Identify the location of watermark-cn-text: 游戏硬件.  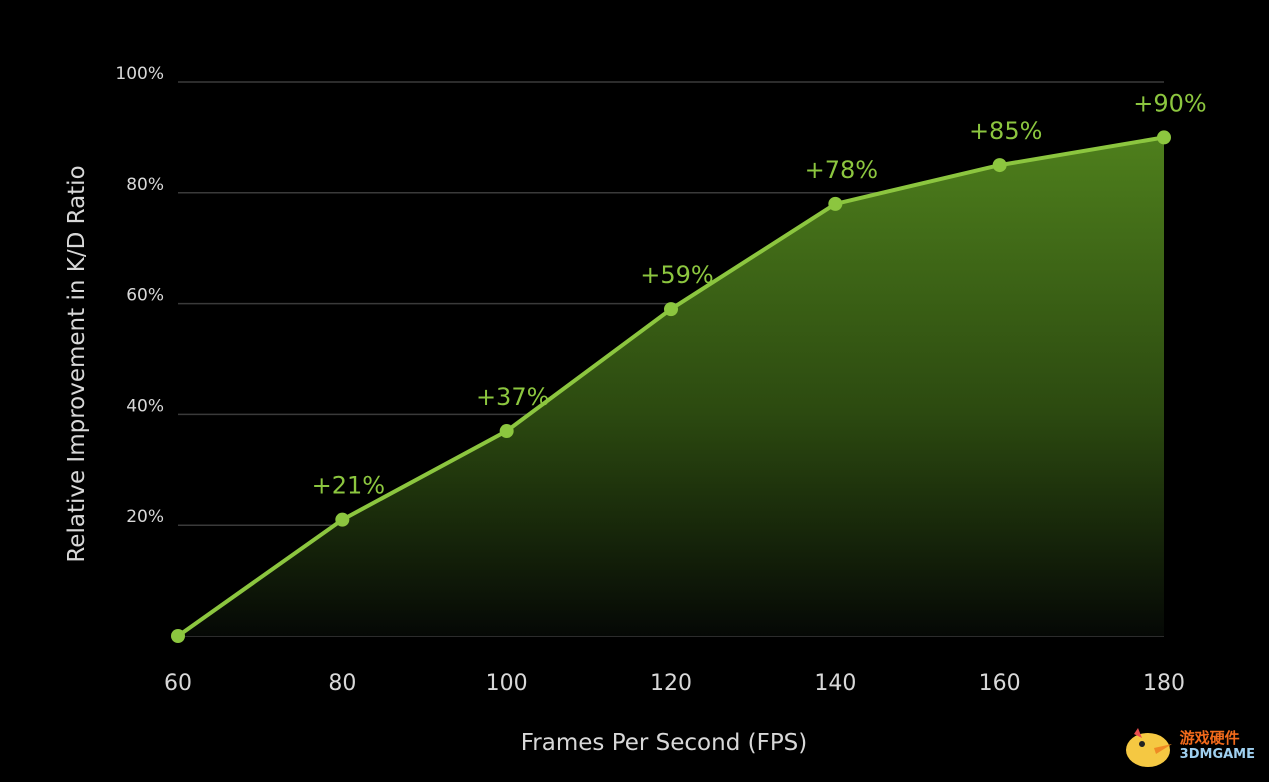
(1209, 738).